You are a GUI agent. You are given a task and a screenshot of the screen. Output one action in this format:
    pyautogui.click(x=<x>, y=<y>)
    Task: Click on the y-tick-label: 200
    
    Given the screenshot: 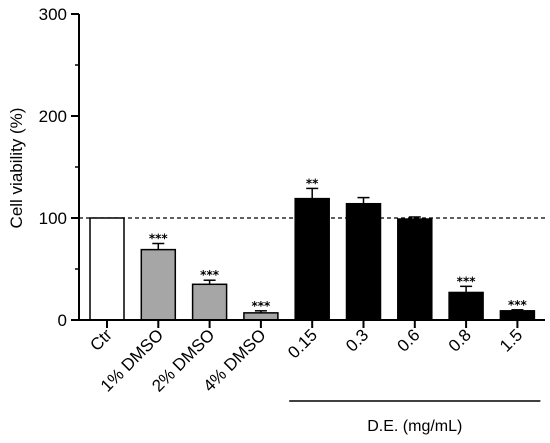 What is the action you would take?
    pyautogui.click(x=53, y=116)
    